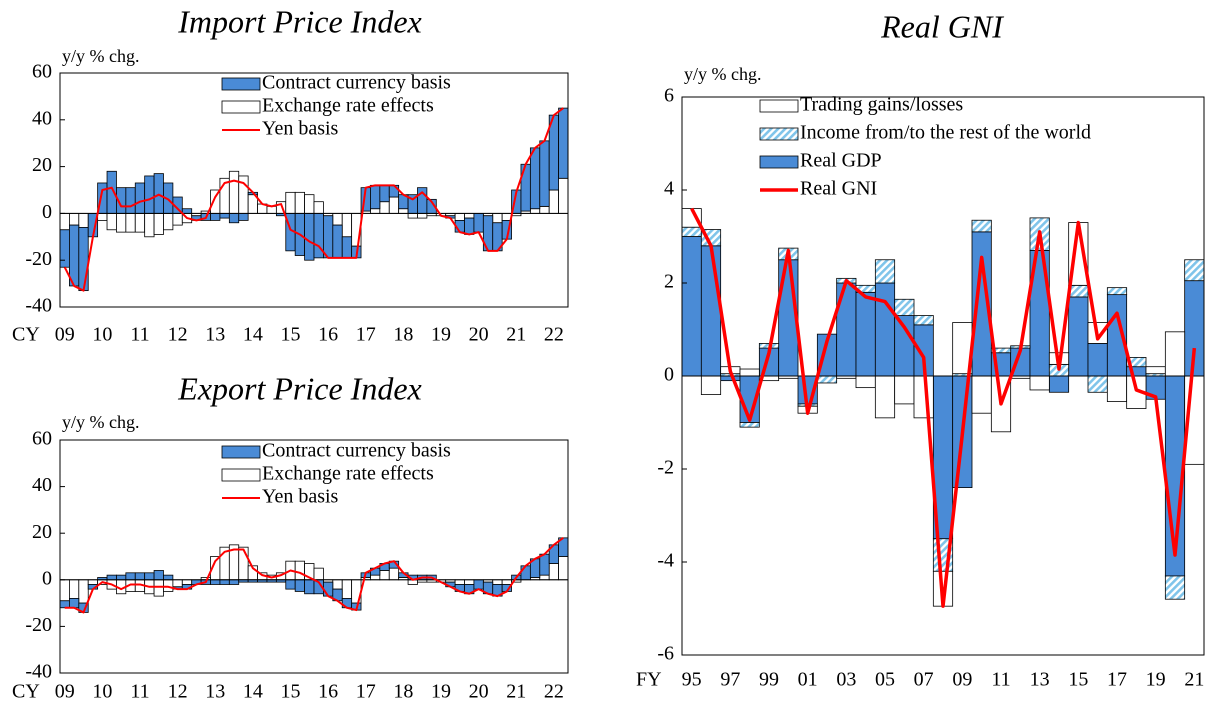  Describe the element at coordinates (348, 106) in the screenshot. I see `legend-label: Exchange rate effects` at that location.